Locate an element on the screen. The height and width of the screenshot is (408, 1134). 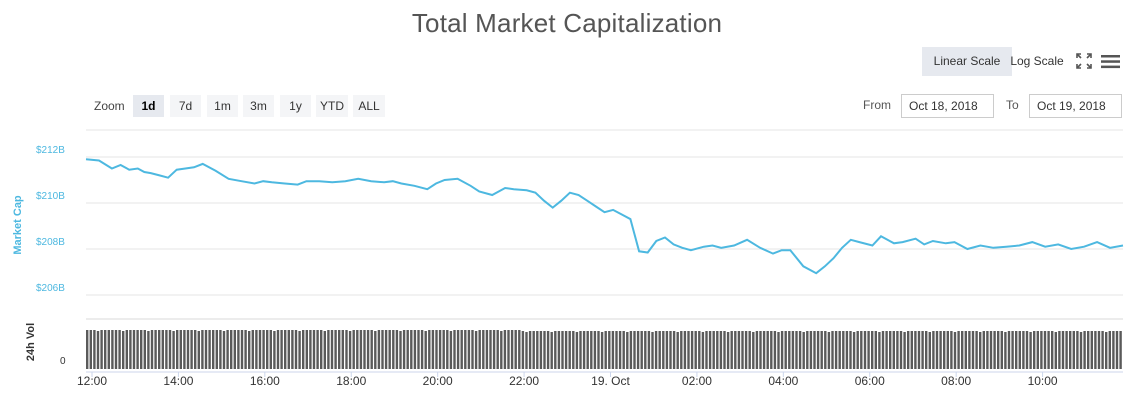
range-from-input: Oct 18, 2018 is located at coordinates (947, 106).